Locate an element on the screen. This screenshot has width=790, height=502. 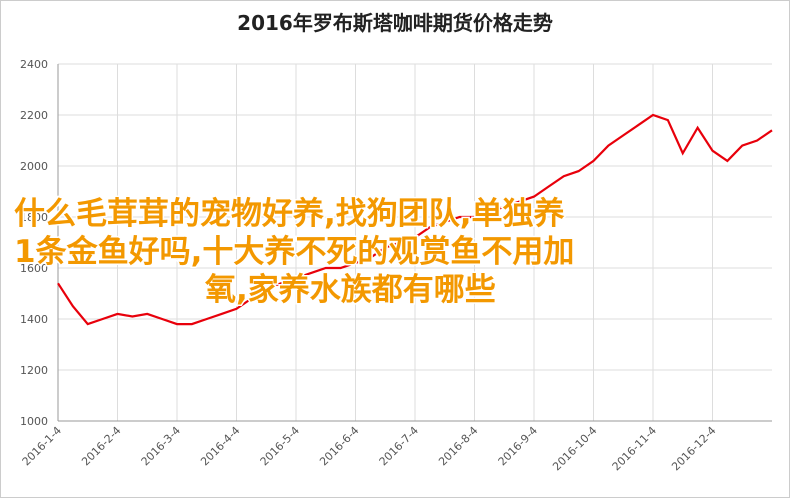
y-tick-label: 1600 is located at coordinates (34, 268).